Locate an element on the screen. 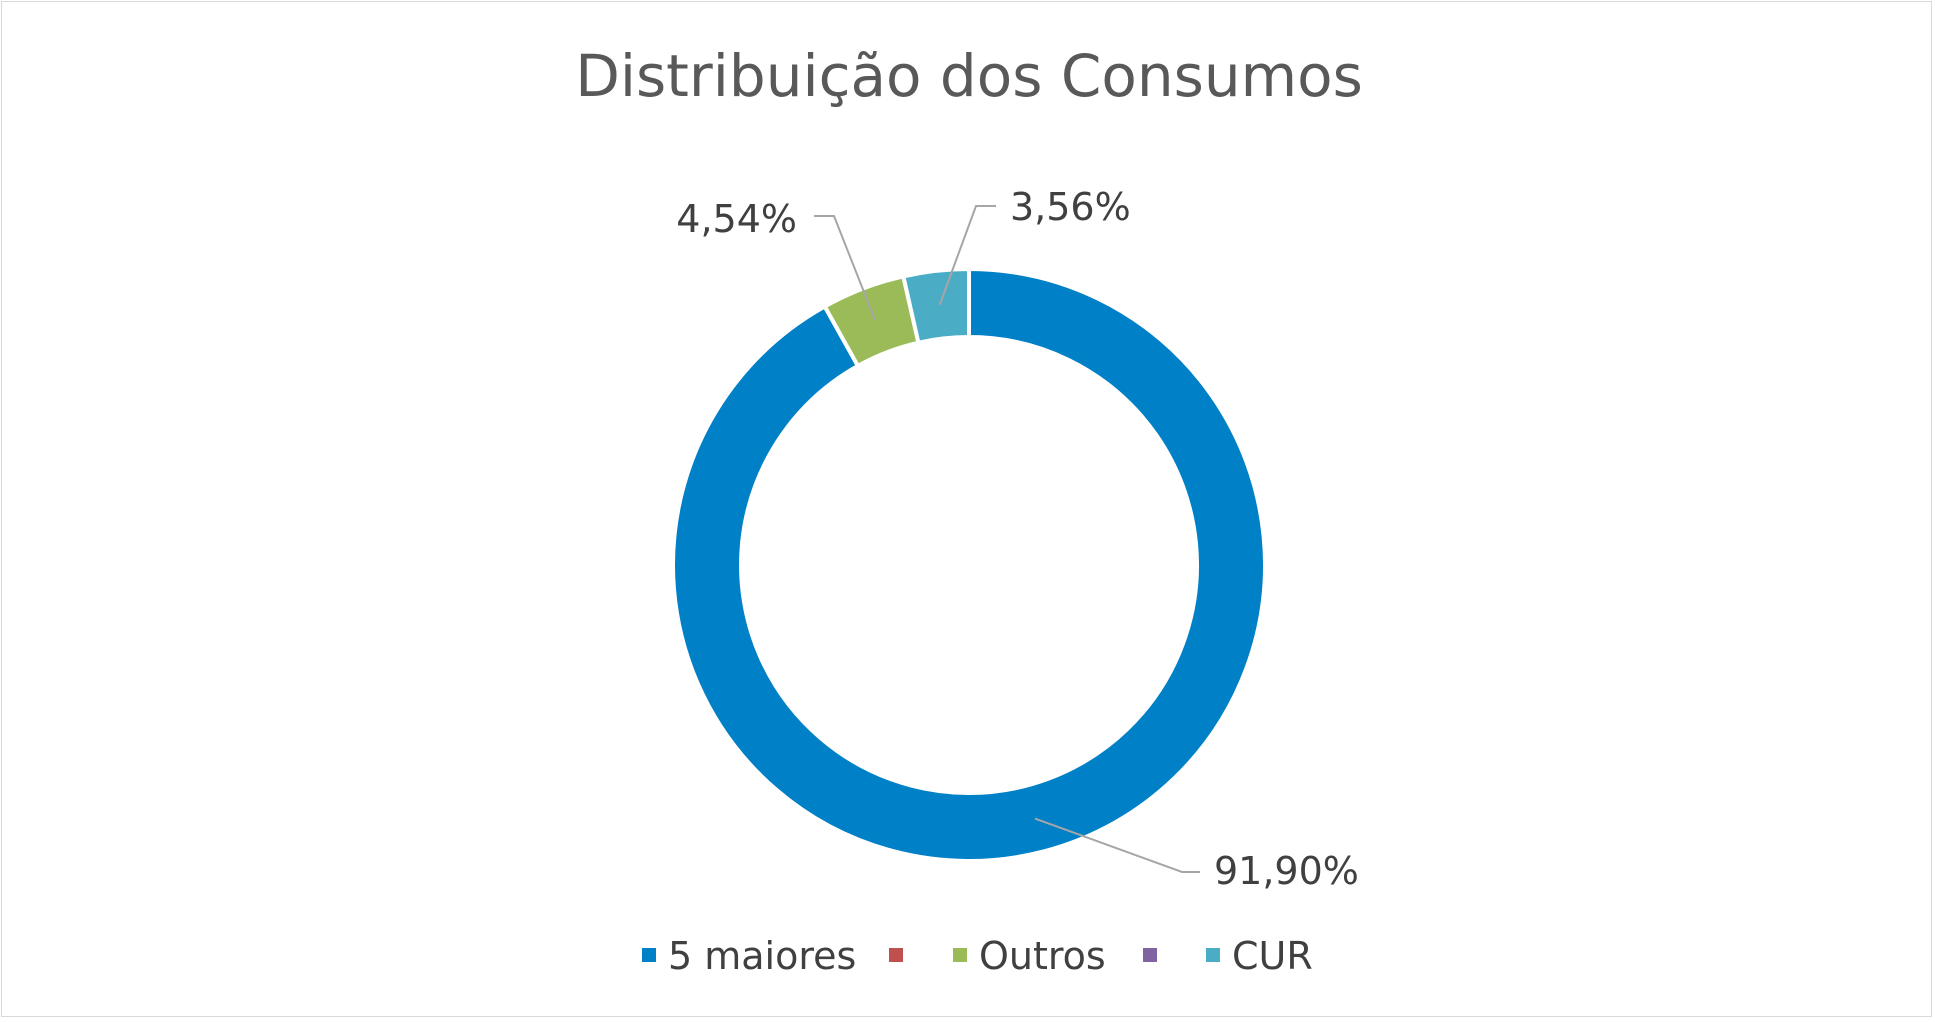  legend-label-cur: CUR is located at coordinates (1272, 956).